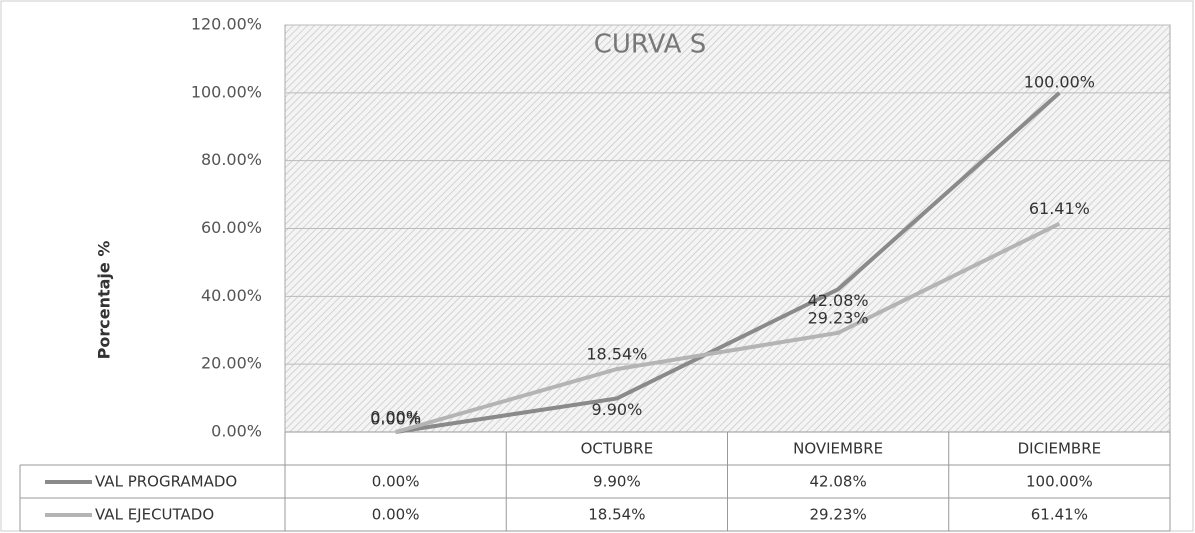  What do you see at coordinates (1059, 208) in the screenshot?
I see `data-label: 61.41%` at bounding box center [1059, 208].